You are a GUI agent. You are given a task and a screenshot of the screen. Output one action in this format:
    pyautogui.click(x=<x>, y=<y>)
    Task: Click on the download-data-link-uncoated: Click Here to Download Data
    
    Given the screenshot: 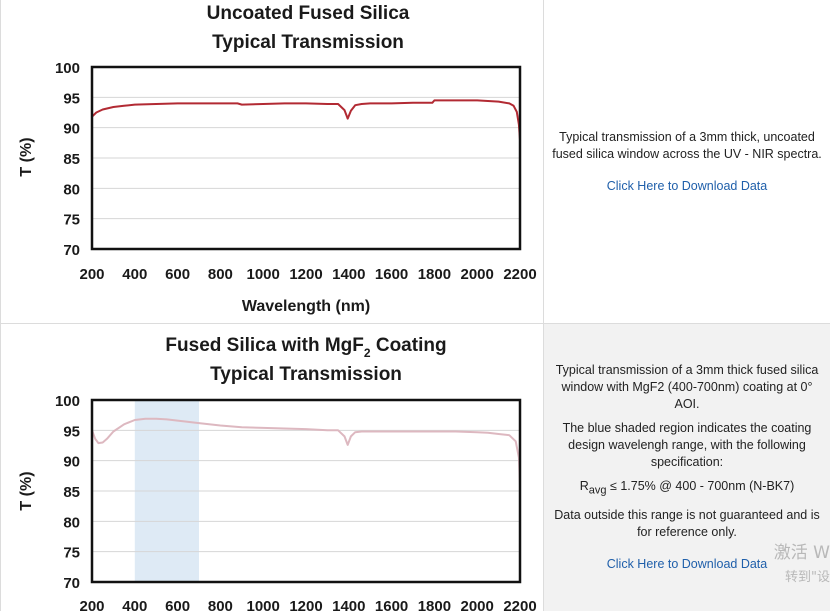 What is the action you would take?
    pyautogui.click(x=687, y=185)
    